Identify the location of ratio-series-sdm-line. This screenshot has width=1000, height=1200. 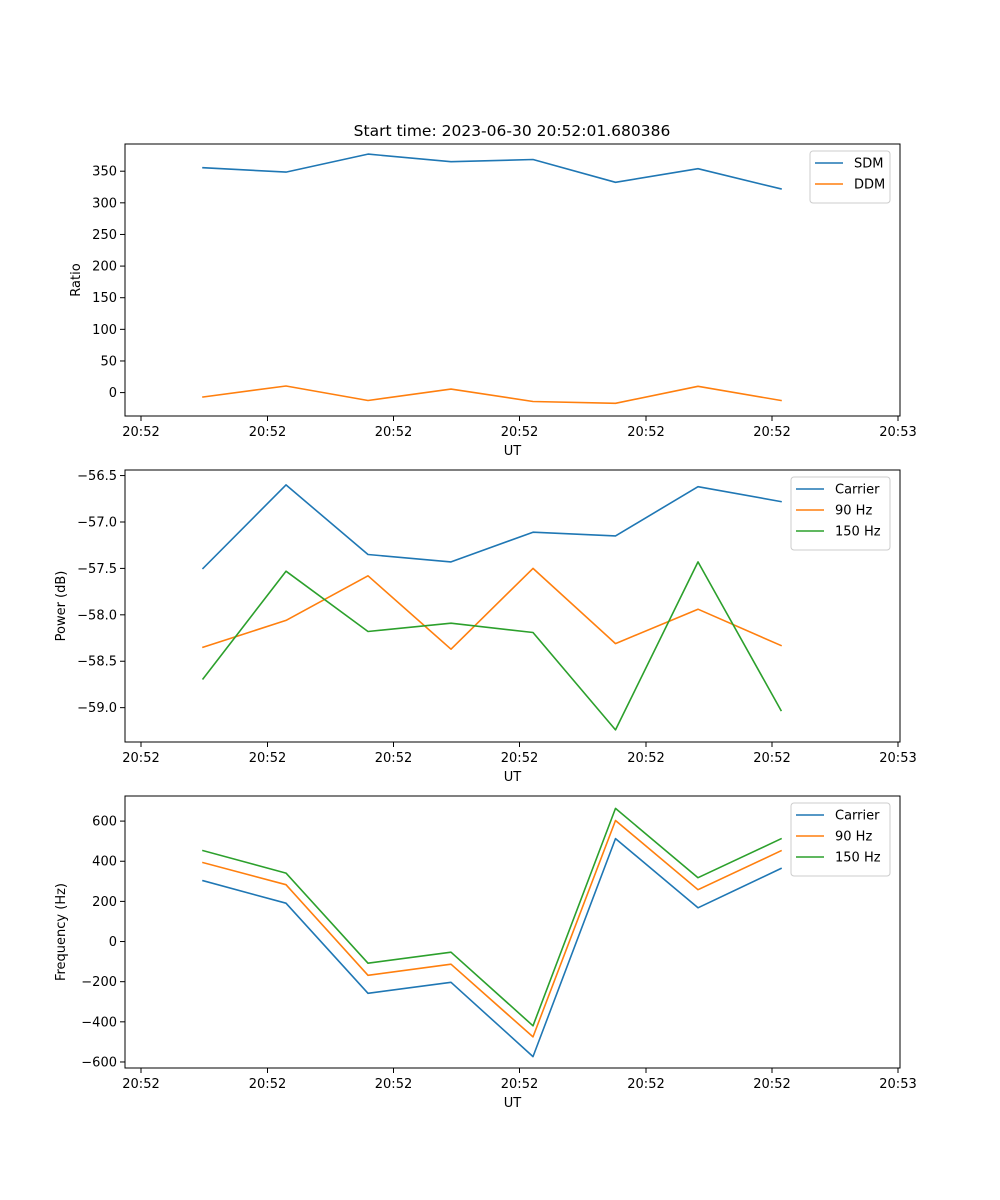
(492, 171).